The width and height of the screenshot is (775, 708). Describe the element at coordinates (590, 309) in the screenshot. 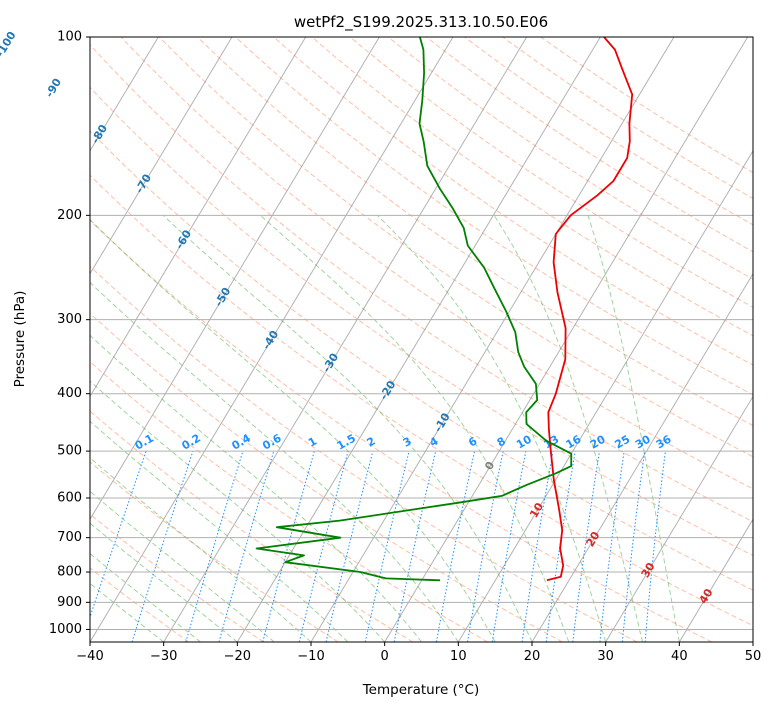

I see `temperature-line` at that location.